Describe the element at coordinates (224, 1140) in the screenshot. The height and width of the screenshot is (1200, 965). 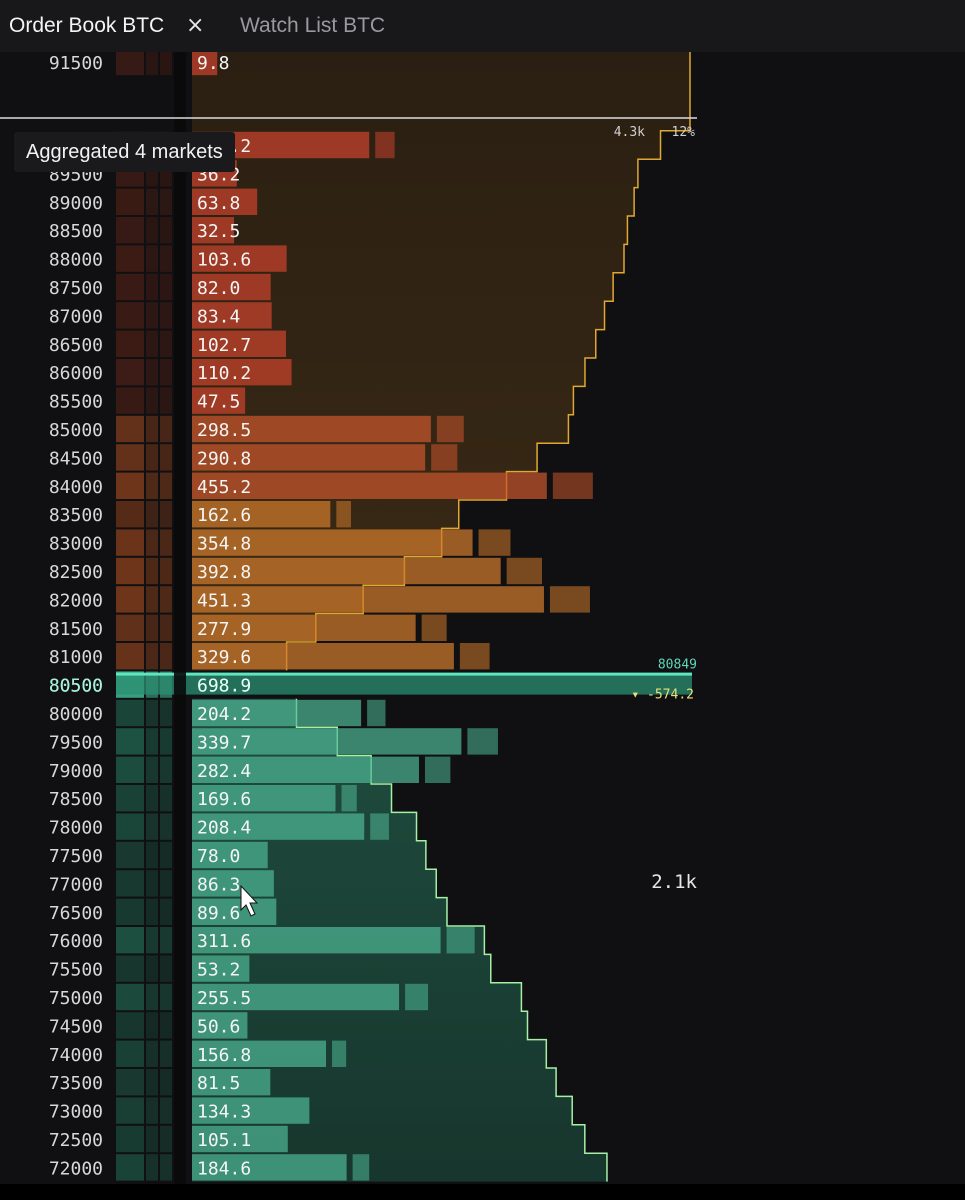
I see `size-label: 105.1` at that location.